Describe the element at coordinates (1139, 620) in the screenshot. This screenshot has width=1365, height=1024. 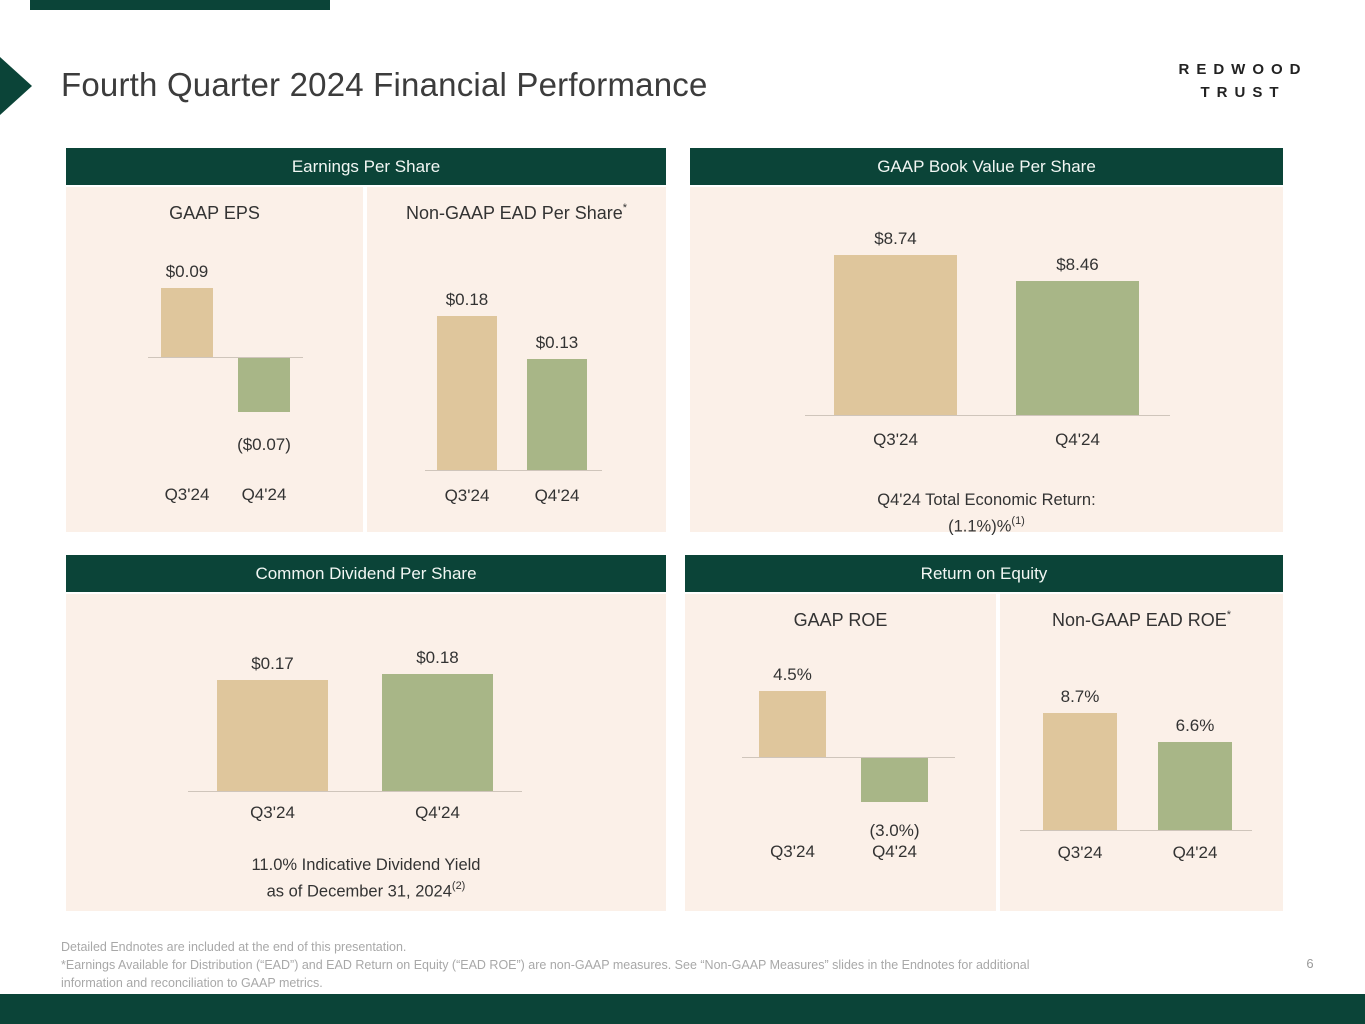
I see `chart-title-text: Non-GAAP EAD ROE` at that location.